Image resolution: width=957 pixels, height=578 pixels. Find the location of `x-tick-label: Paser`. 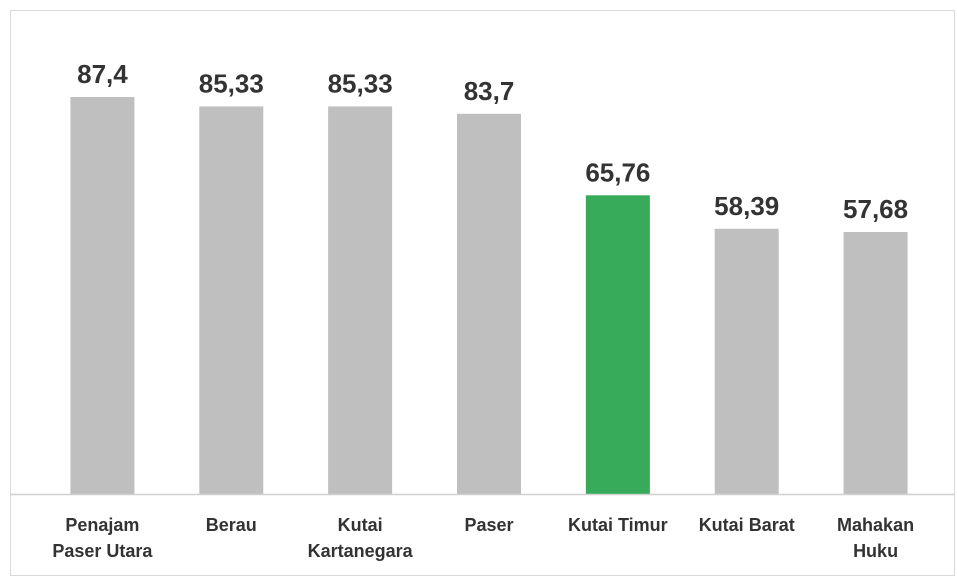

x-tick-label: Paser is located at coordinates (489, 525).